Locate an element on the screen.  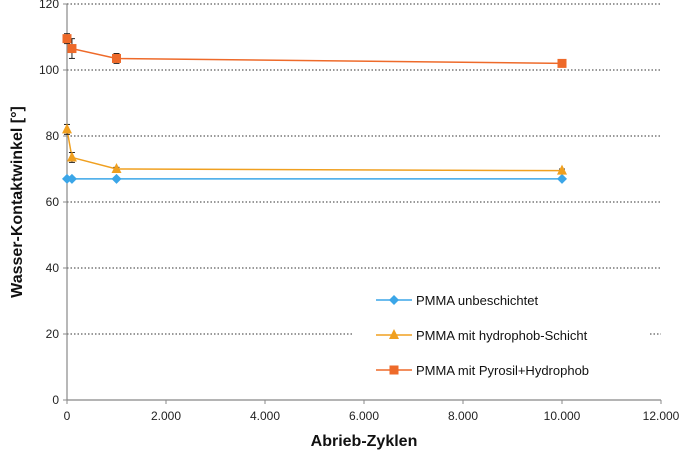
legend-item-1: PMMA unbeschichtet is located at coordinates (457, 300).